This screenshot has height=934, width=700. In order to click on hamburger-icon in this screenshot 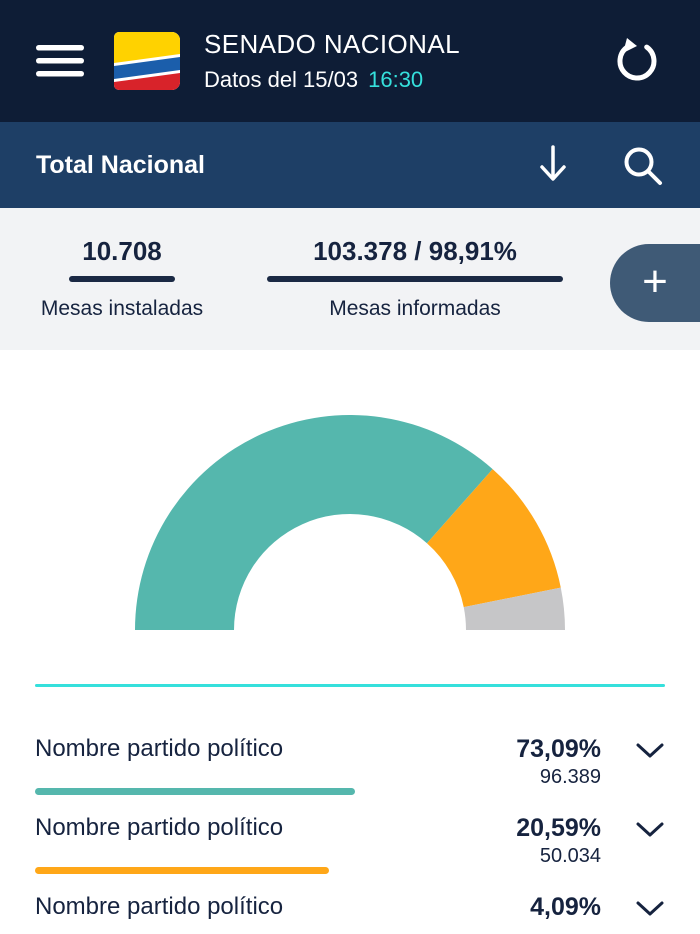, I will do `click(60, 61)`.